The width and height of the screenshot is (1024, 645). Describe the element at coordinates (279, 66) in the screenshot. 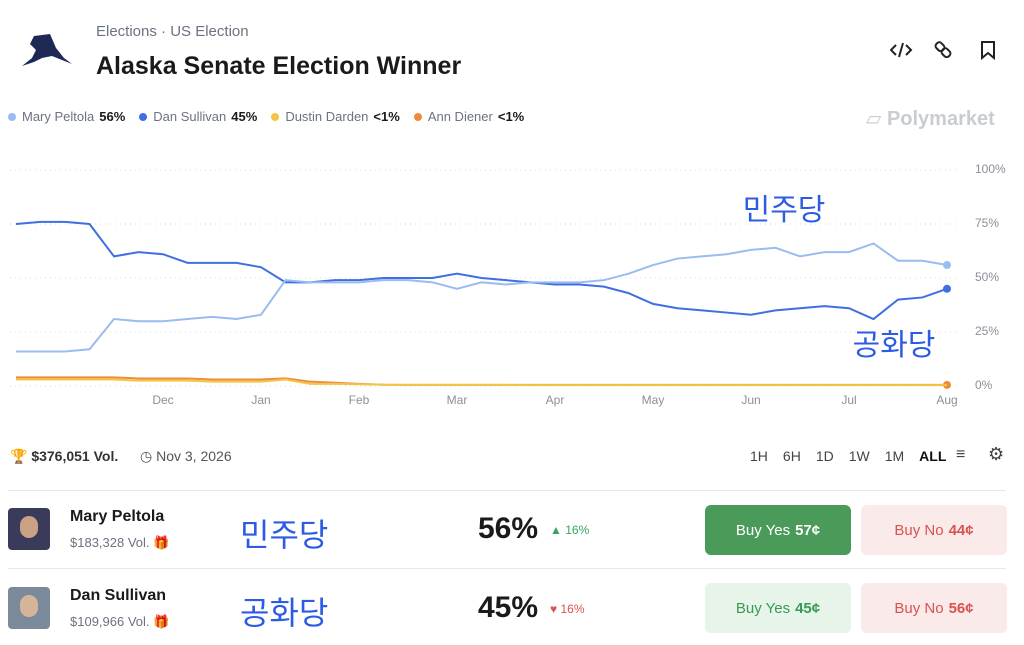

I see `page-title: Alaska Senate Election Winner` at that location.